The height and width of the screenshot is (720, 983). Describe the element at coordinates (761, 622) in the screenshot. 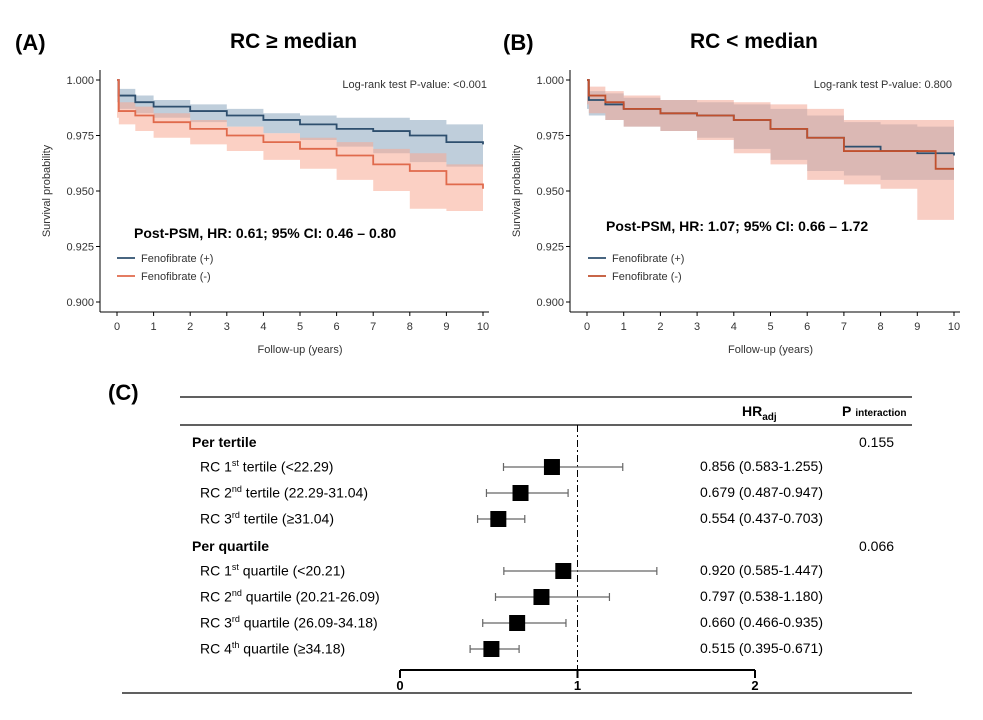

I see `forest-row-hr-text: 0.660 (0.466-0.935)` at that location.